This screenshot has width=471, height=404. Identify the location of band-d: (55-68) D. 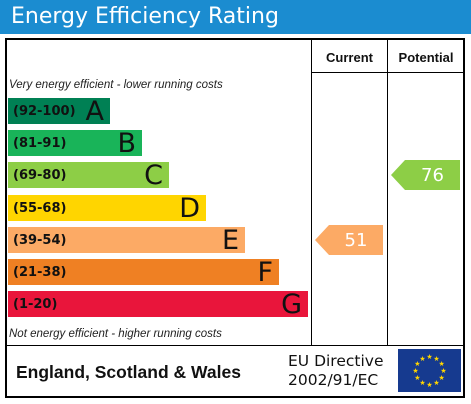
(107, 208).